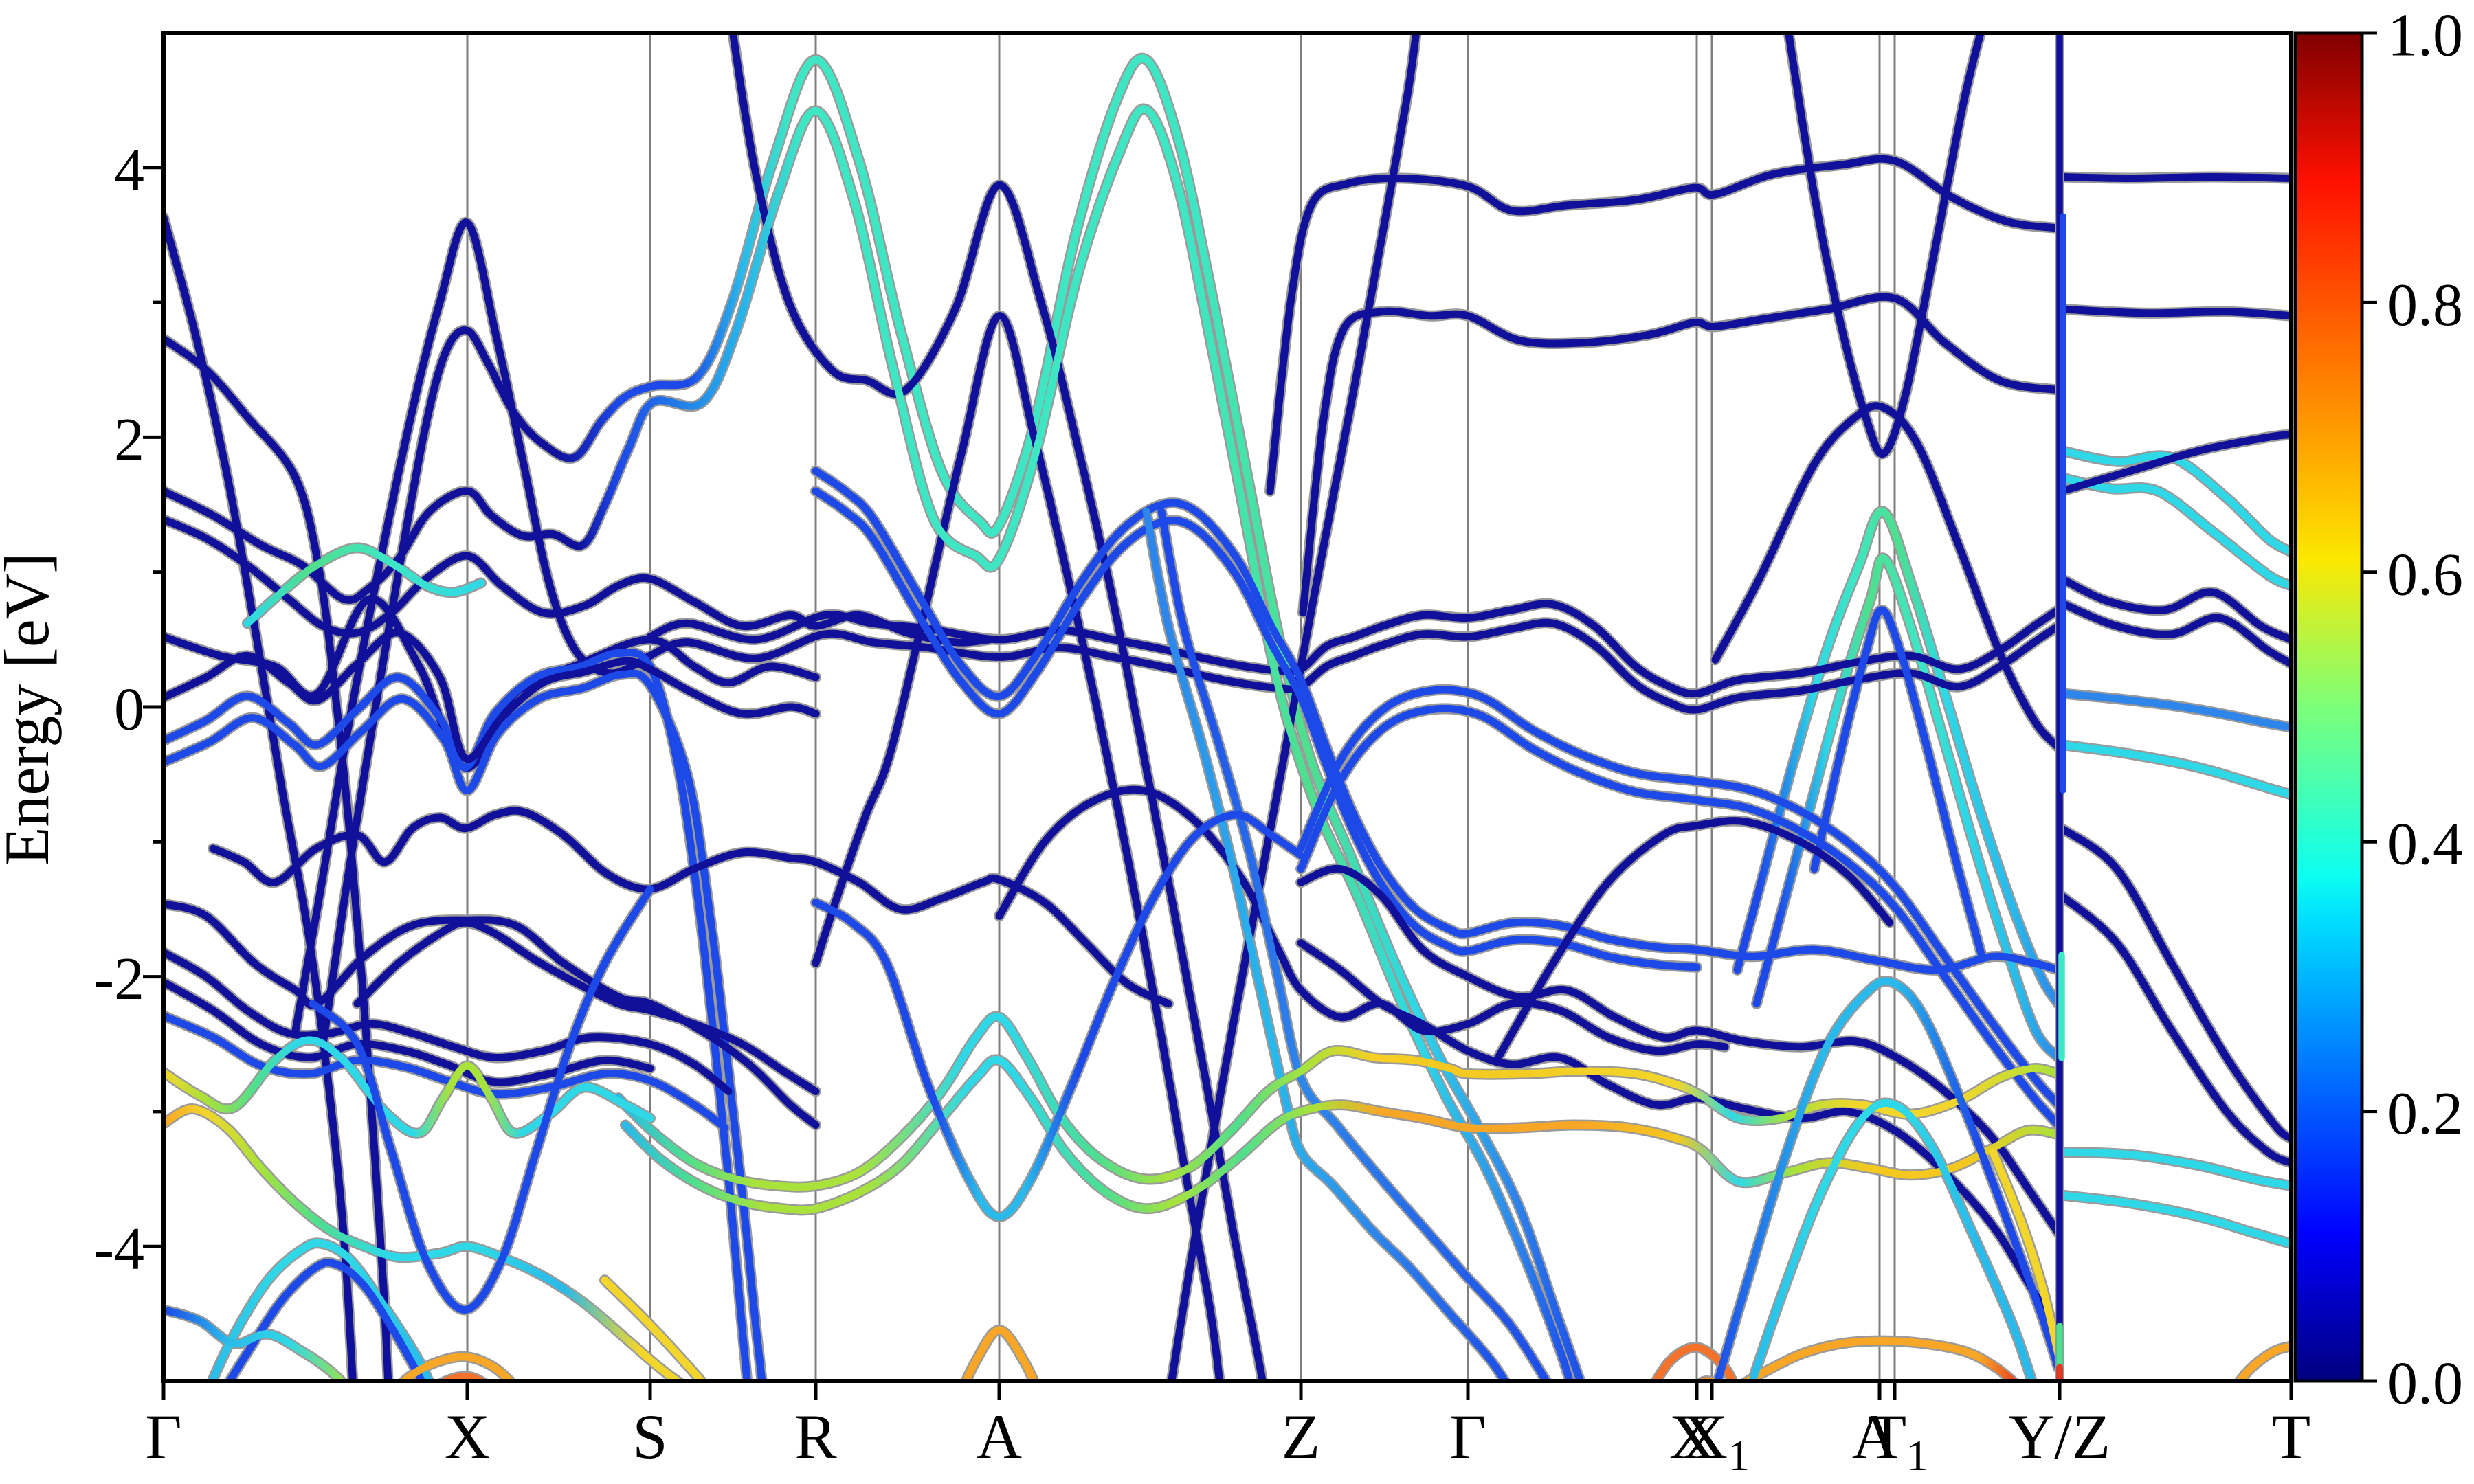 The image size is (2474, 1484). Describe the element at coordinates (815, 1437) in the screenshot. I see `svg-text: R` at that location.